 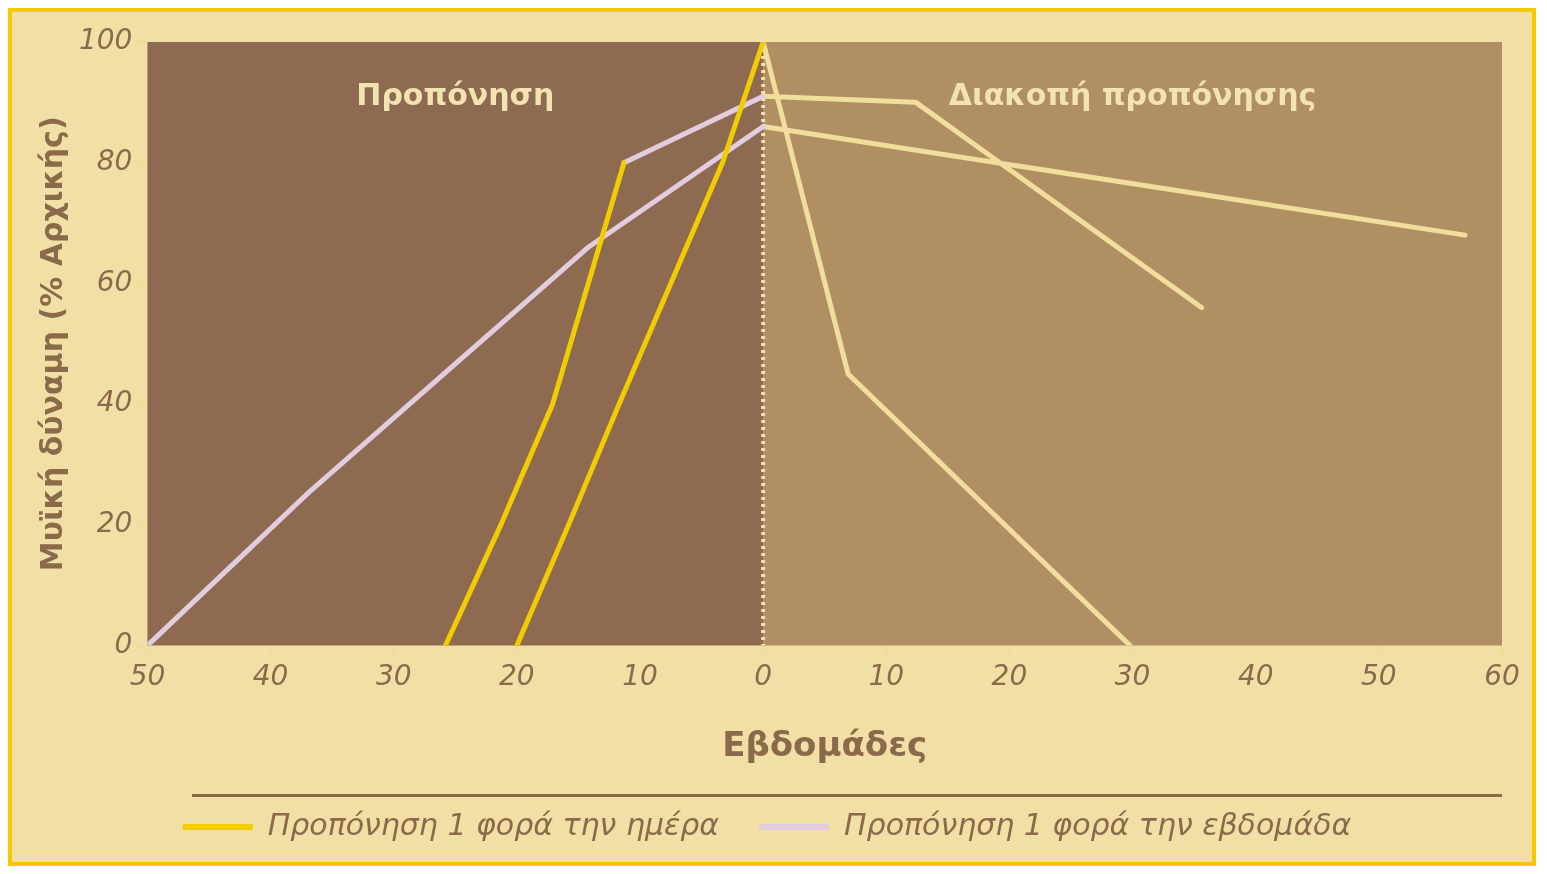 I want to click on x-tick-label: 0, so click(x=763, y=675).